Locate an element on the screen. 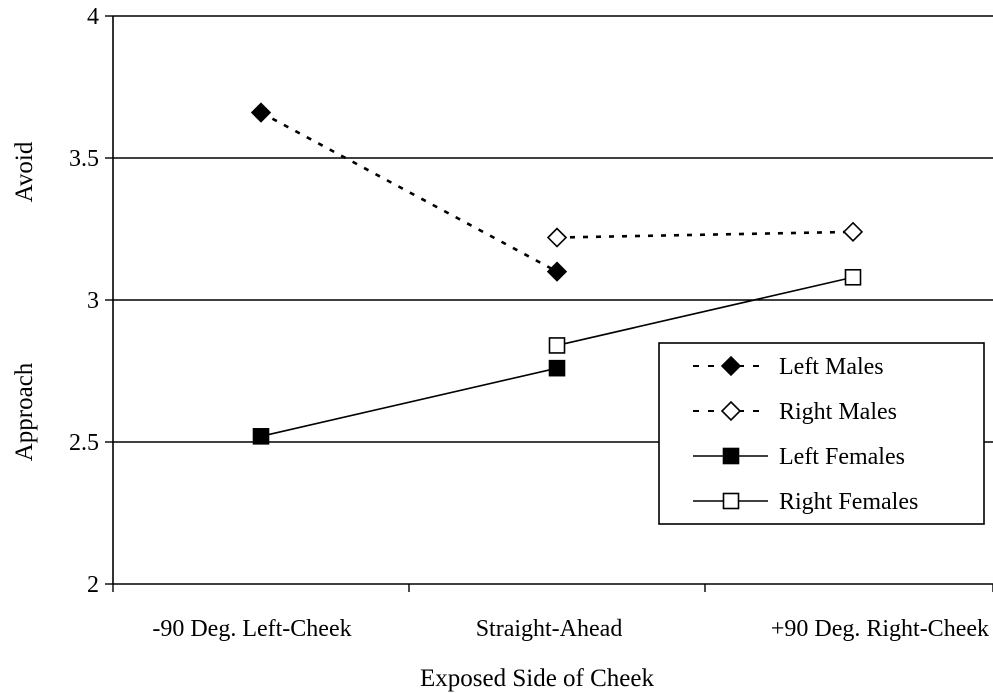  x-tick-label: Straight-Ahead is located at coordinates (549, 629).